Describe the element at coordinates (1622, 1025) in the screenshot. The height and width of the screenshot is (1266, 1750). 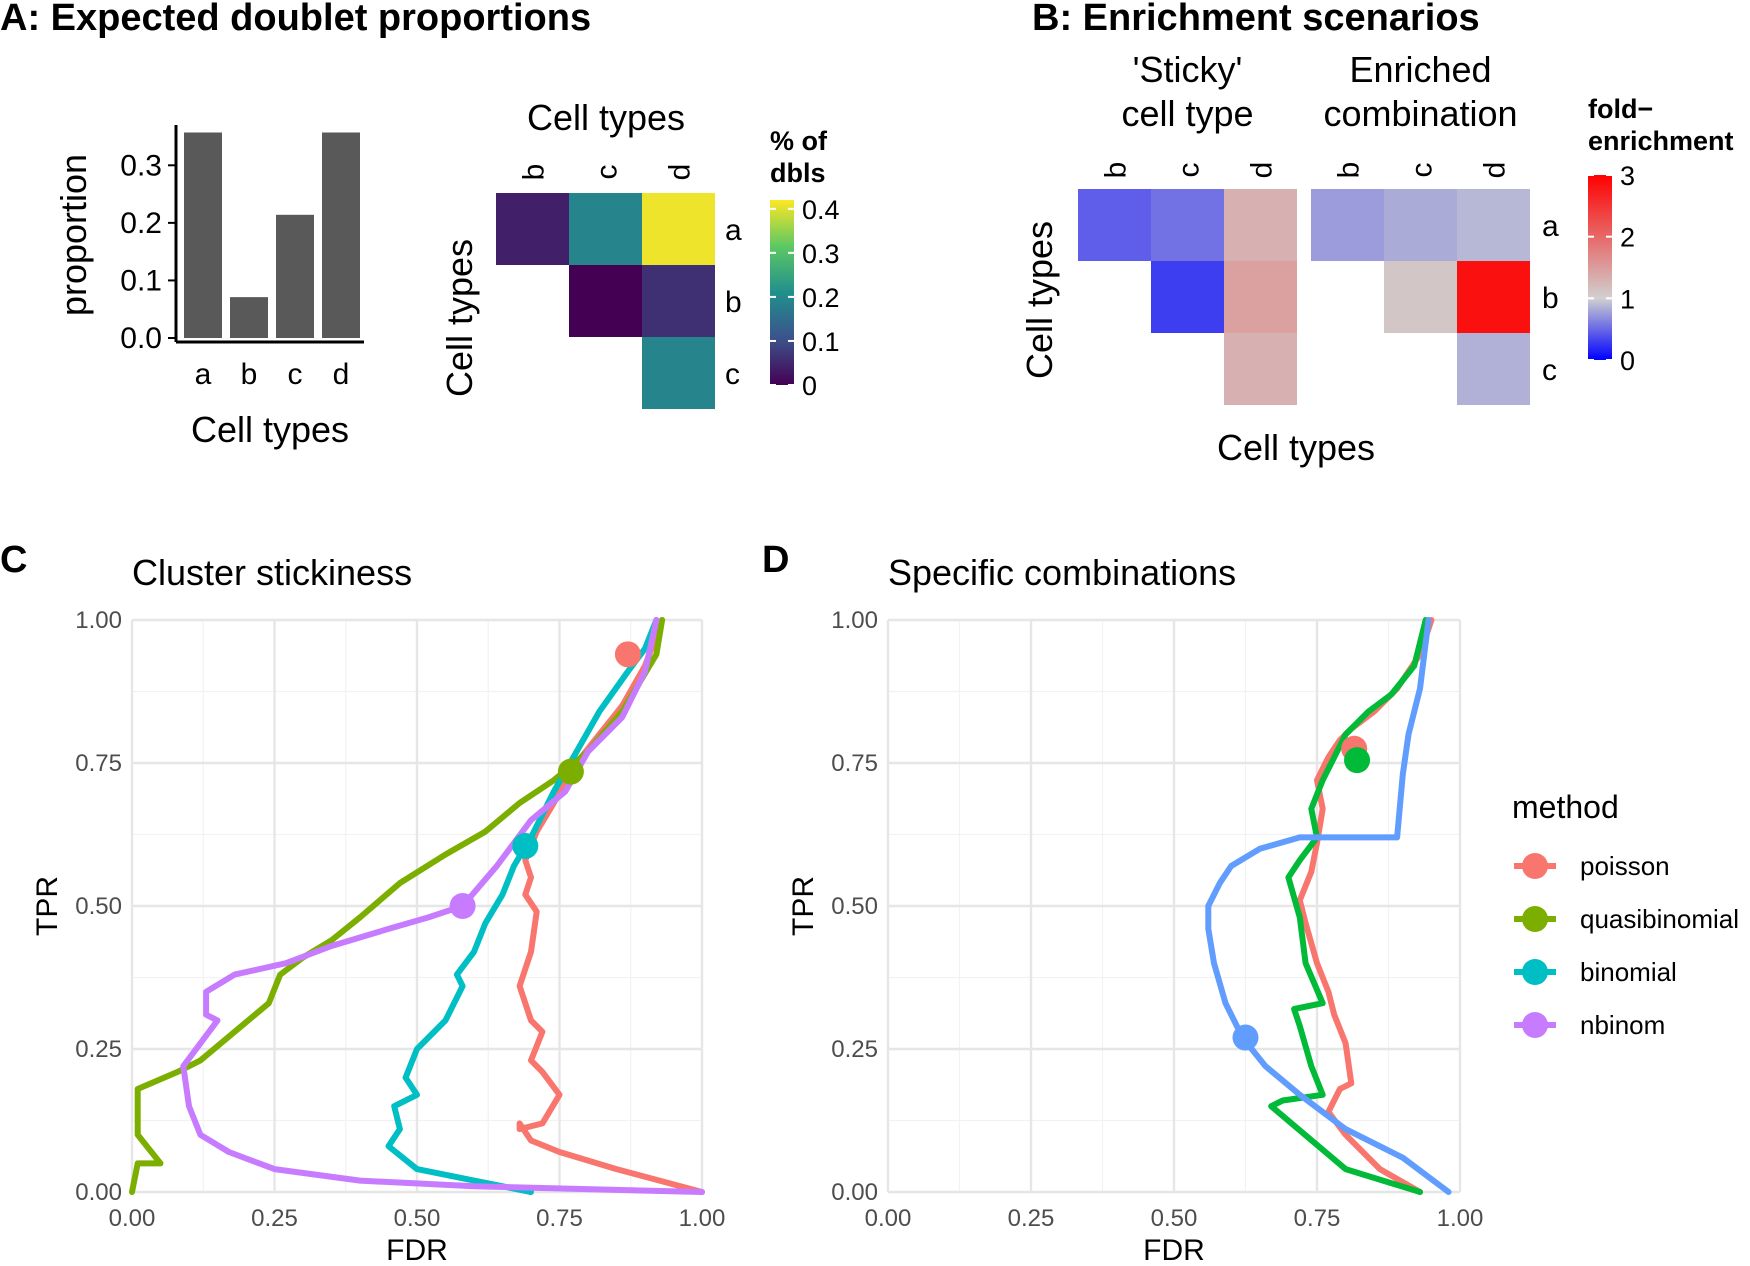
I see `legend-label-nbinom: nbinom` at that location.